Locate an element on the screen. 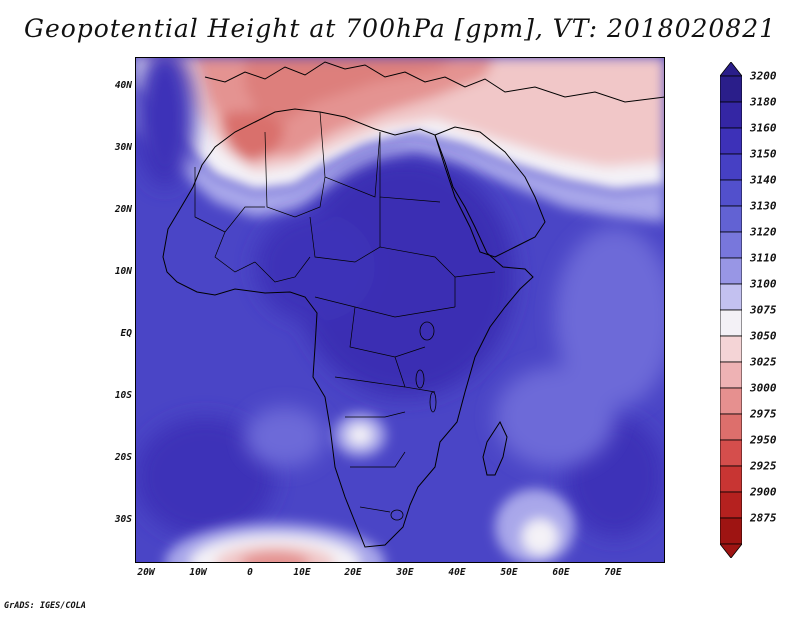 Image resolution: width=800 pixels, height=618 pixels. colorbar-level-label: 2900 is located at coordinates (763, 492).